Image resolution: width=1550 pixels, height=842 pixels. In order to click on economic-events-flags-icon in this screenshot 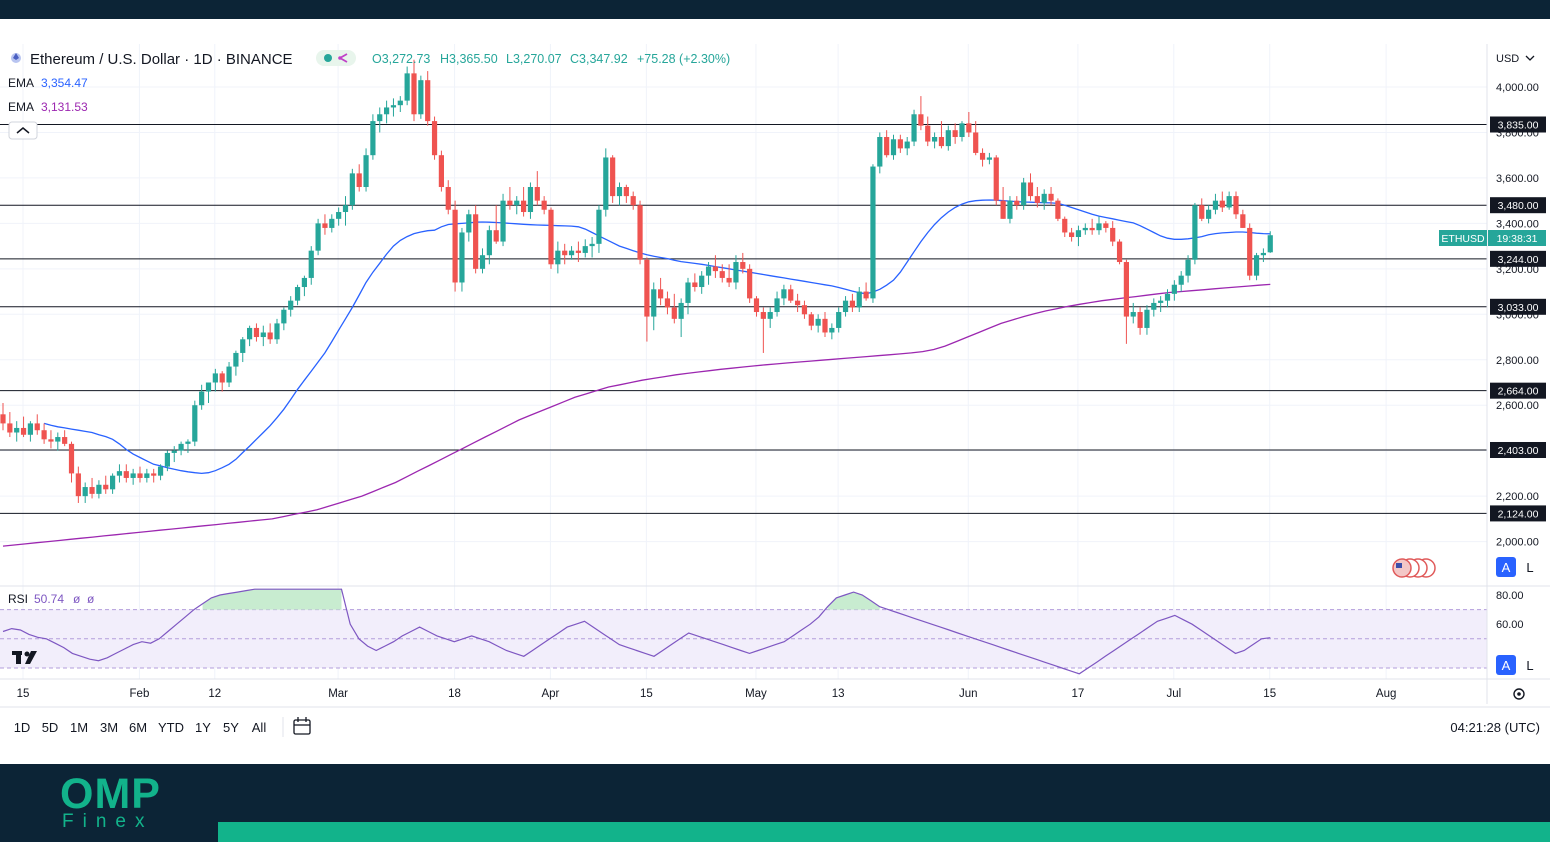, I will do `click(1414, 568)`.